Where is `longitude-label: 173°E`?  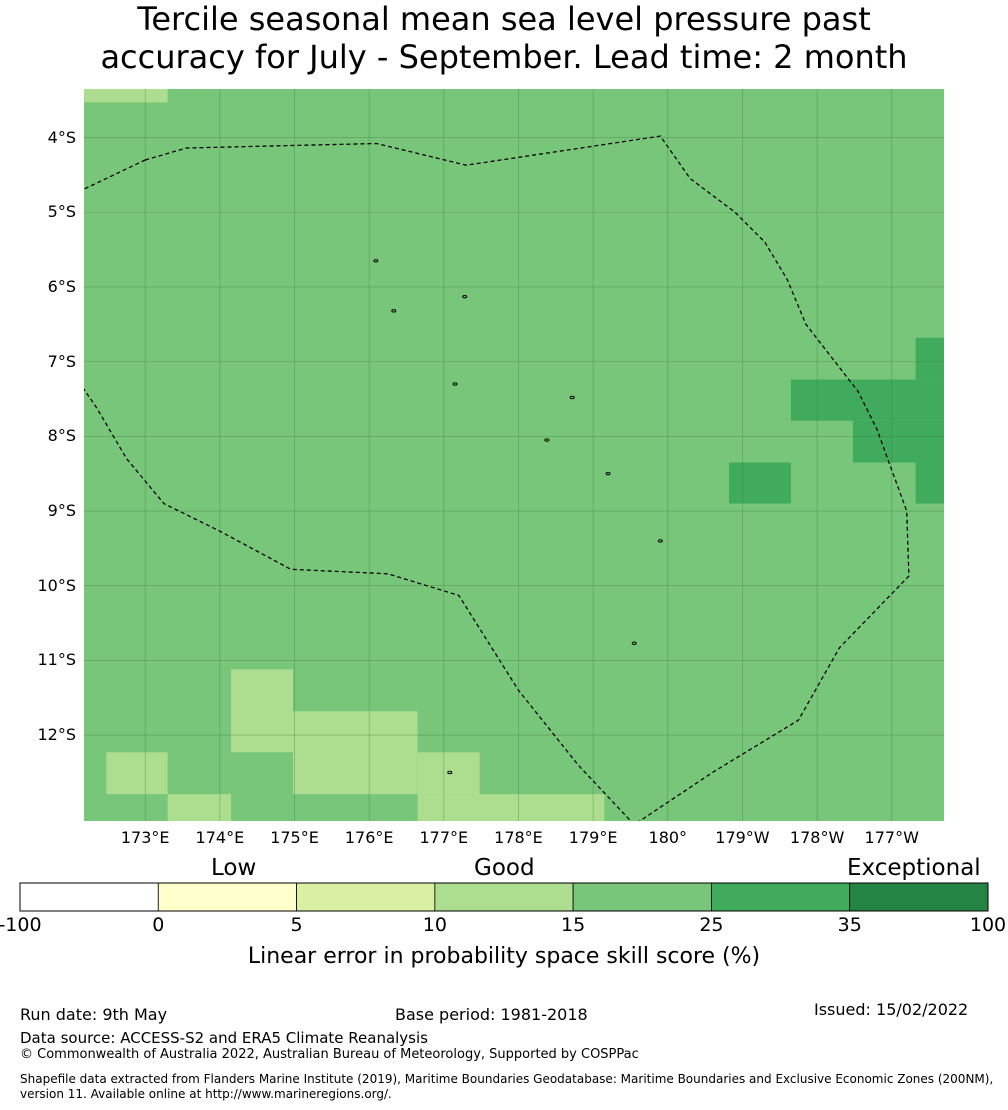 longitude-label: 173°E is located at coordinates (145, 837).